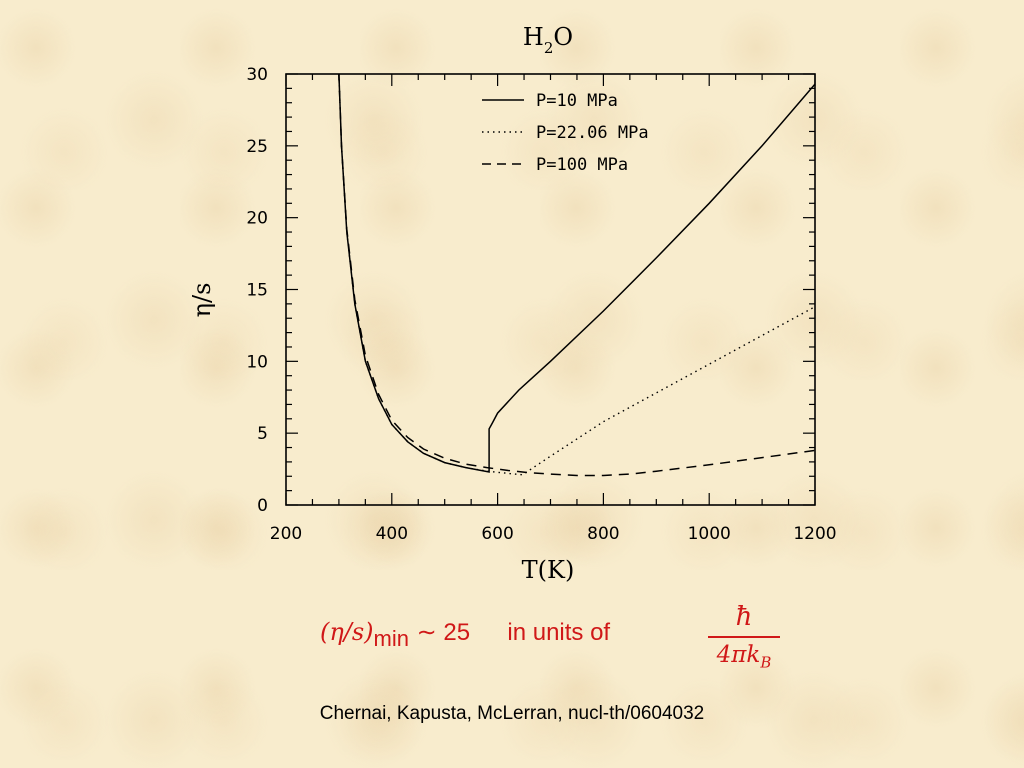 Image resolution: width=1024 pixels, height=768 pixels. Describe the element at coordinates (549, 48) in the screenshot. I see `chart-title-sub: 2` at that location.